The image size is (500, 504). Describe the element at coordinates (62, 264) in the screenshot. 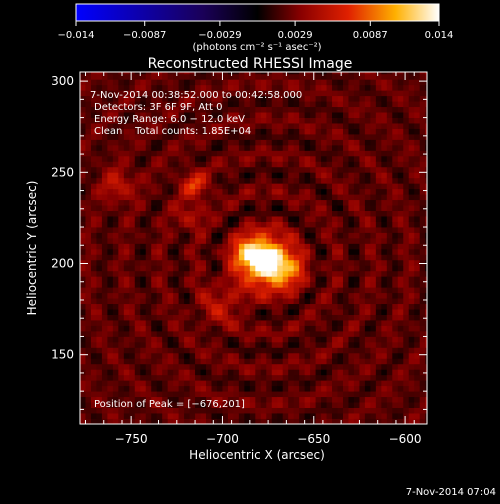

I see `y-tick-label: 200` at that location.